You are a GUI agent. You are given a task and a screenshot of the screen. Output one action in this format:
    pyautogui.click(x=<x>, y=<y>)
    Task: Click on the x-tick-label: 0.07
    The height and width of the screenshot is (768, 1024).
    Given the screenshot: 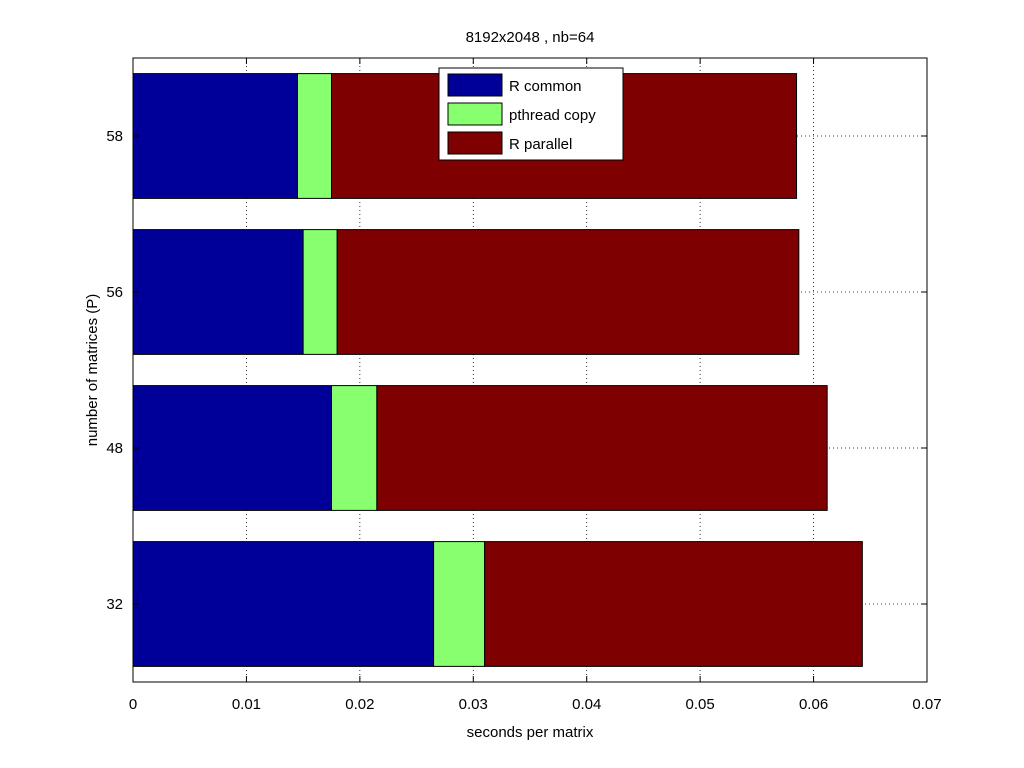 What is the action you would take?
    pyautogui.click(x=926, y=704)
    